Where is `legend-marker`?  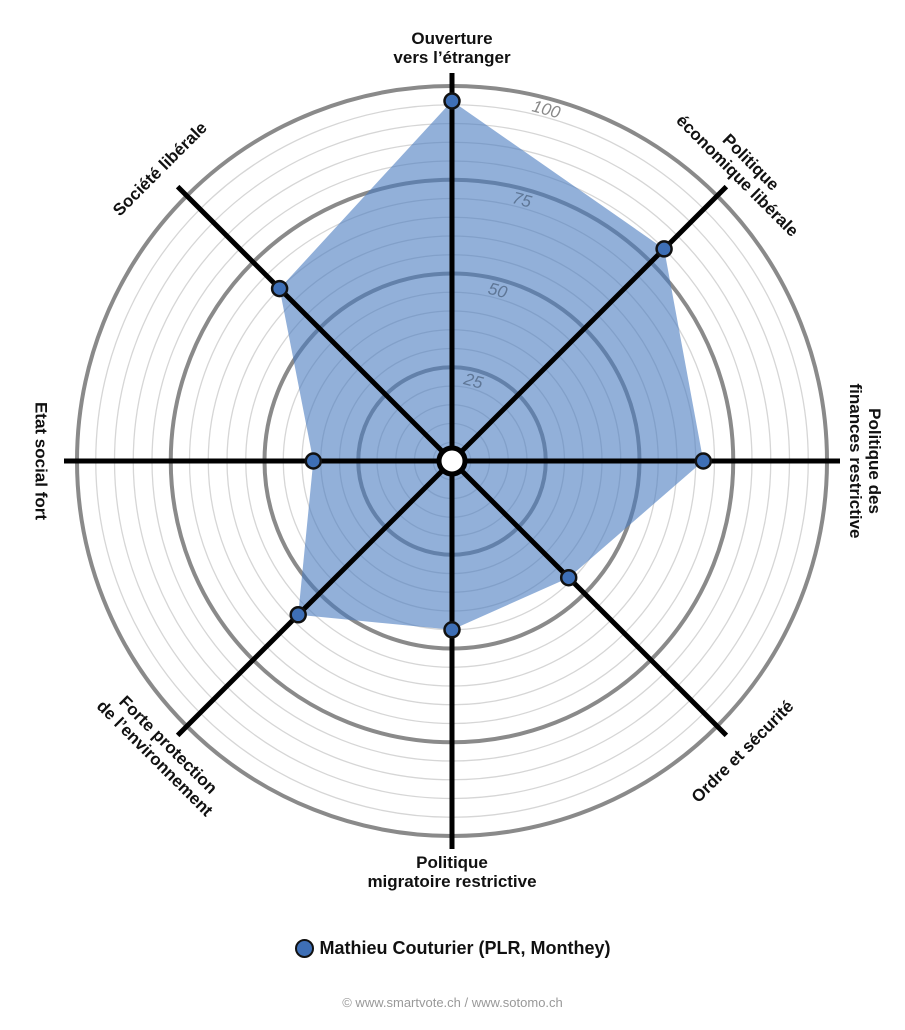 legend-marker is located at coordinates (304, 948).